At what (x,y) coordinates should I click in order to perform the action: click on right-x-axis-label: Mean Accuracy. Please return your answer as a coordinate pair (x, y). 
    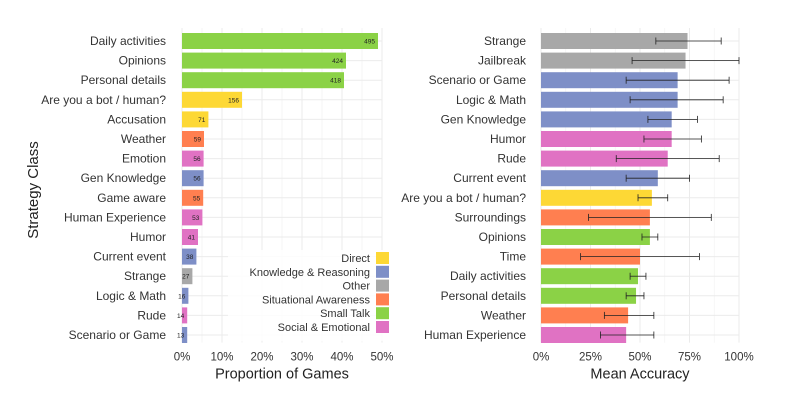
    Looking at the image, I should click on (640, 375).